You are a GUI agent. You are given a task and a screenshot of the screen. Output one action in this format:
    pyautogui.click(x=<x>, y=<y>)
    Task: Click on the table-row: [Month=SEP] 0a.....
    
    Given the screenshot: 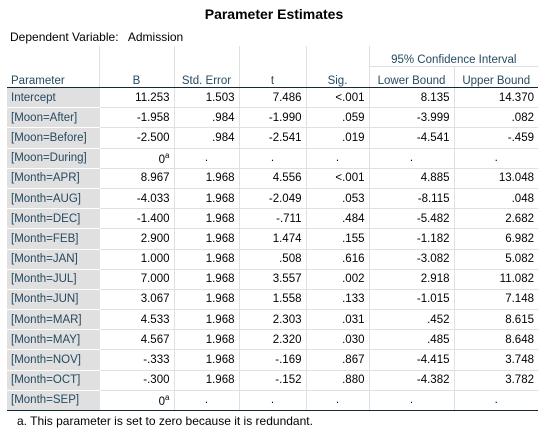 What is the action you would take?
    pyautogui.click(x=272, y=401)
    